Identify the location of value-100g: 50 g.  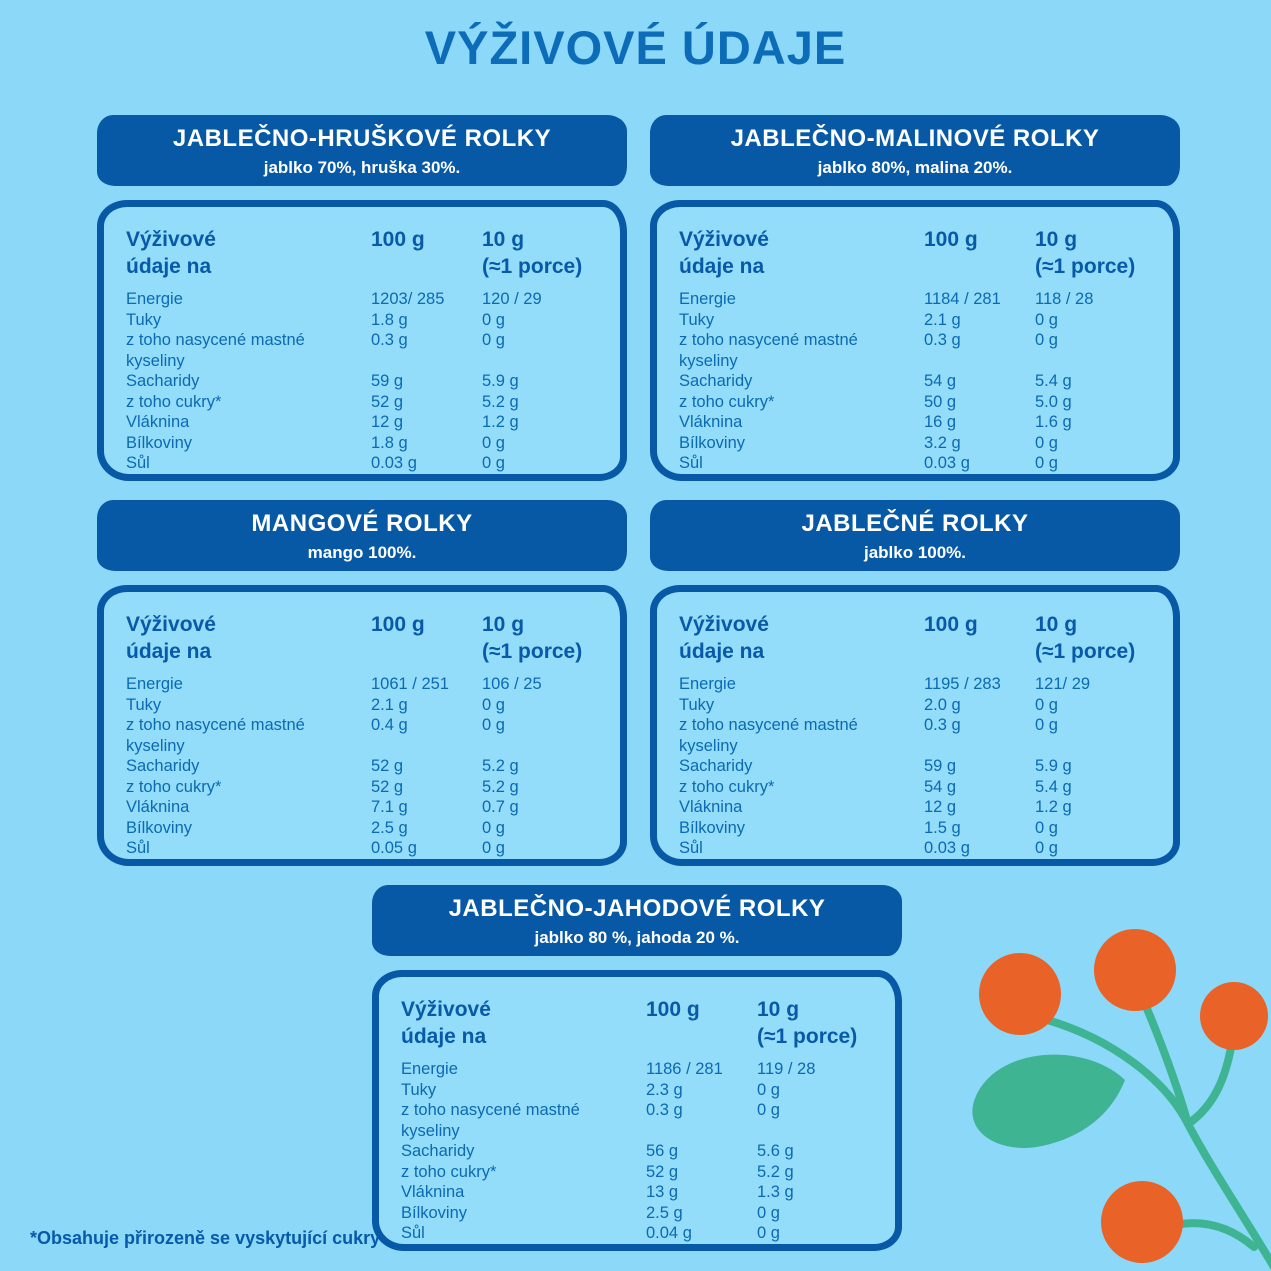
(940, 401).